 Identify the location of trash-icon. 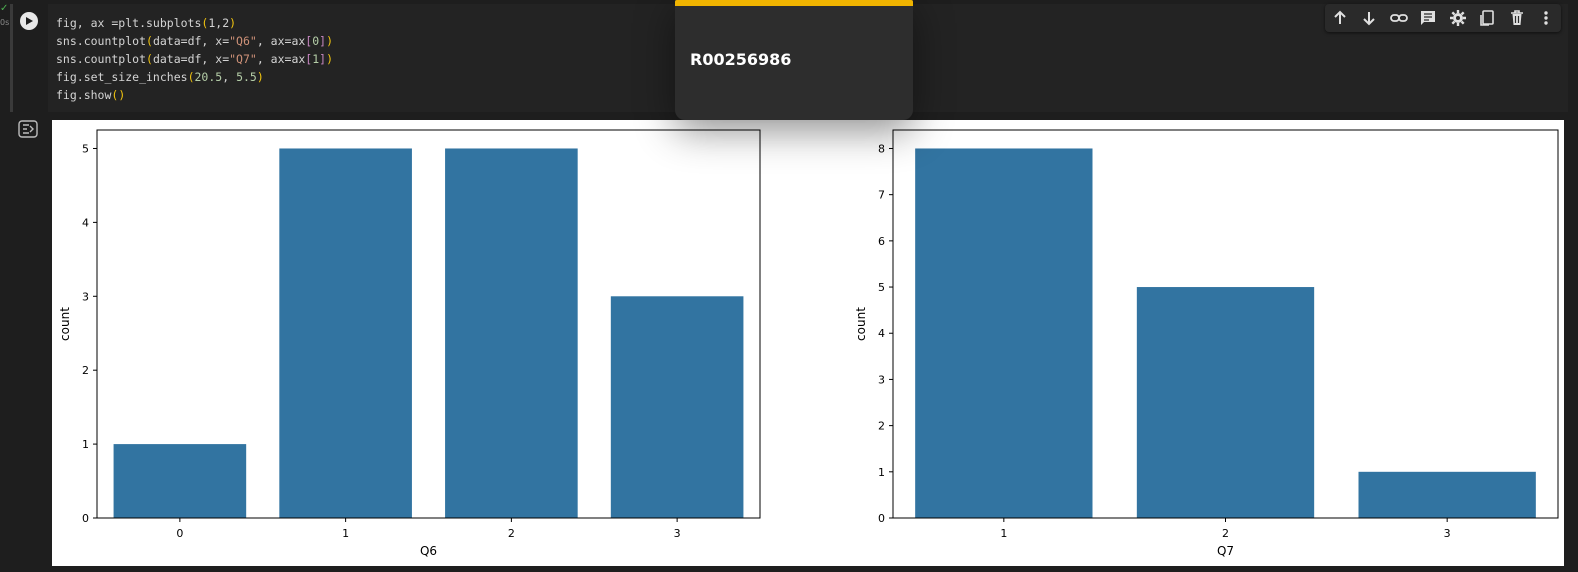
(1516, 17).